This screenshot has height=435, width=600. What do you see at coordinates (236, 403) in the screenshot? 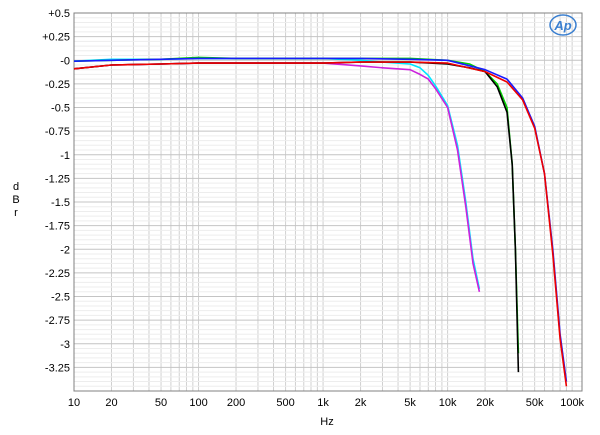
I see `x-tick-label: 200` at bounding box center [236, 403].